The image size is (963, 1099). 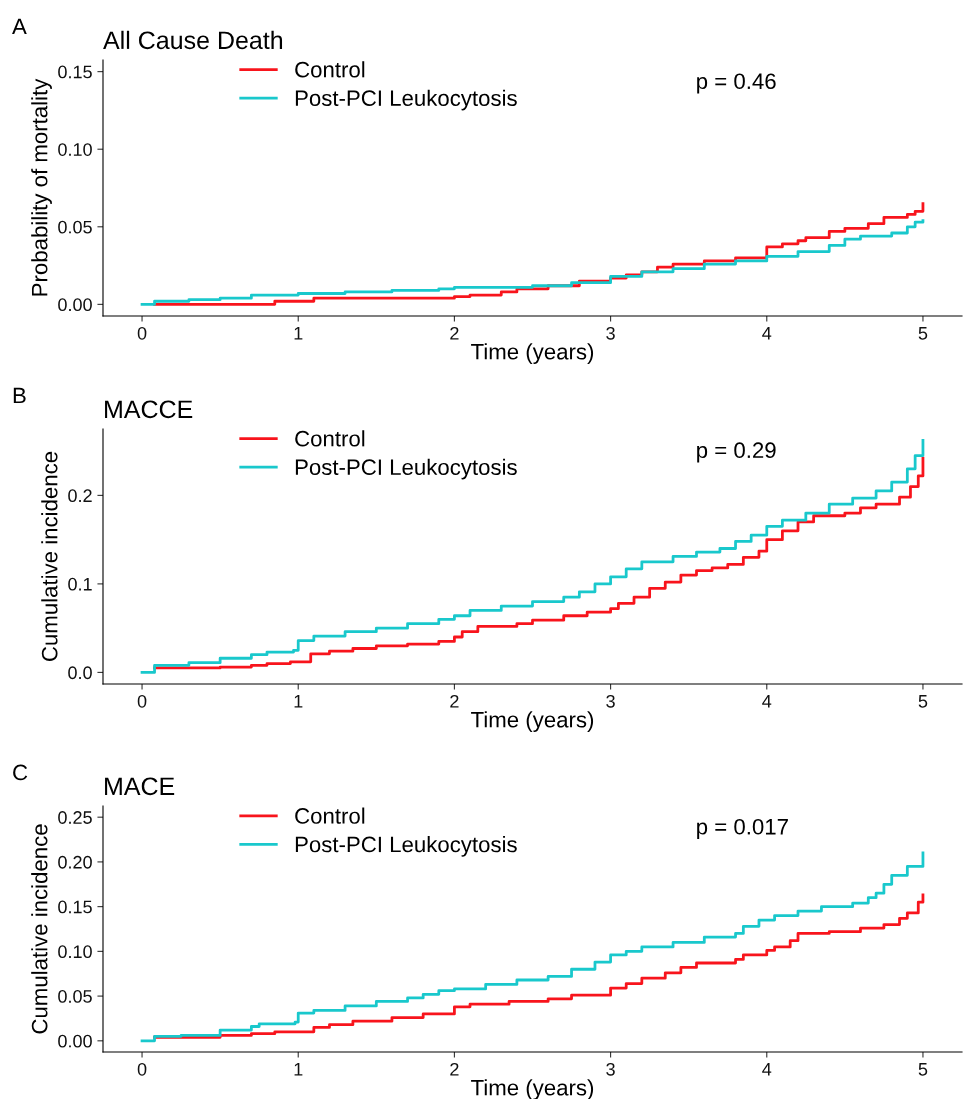 What do you see at coordinates (80, 673) in the screenshot?
I see `y-tick-label: 0.0` at bounding box center [80, 673].